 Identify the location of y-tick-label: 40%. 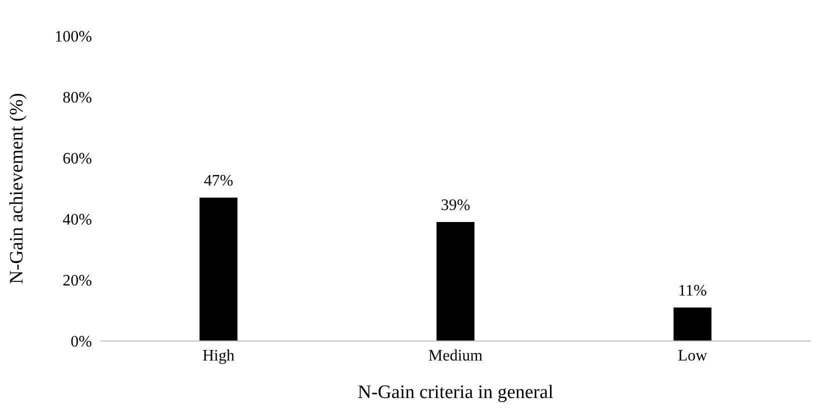
(77, 220).